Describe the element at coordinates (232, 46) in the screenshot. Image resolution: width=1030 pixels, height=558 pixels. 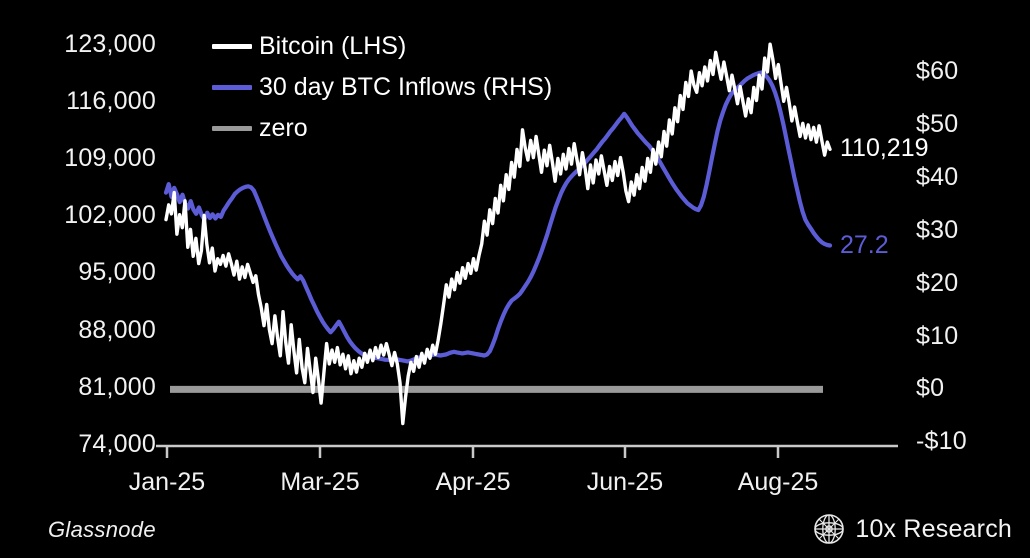
I see `legend-swatch-bitcoin` at that location.